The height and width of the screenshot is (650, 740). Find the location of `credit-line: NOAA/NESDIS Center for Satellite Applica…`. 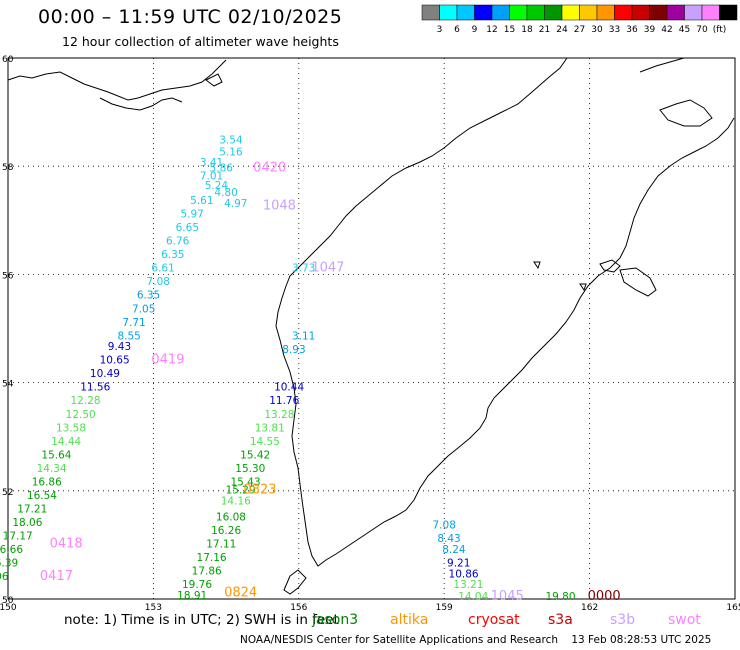

credit-line: NOAA/NESDIS Center for Satellite Applica… is located at coordinates (476, 640).